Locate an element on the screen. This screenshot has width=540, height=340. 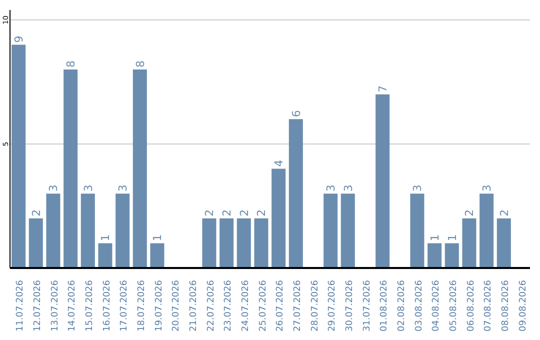
x-tick-label: 12.07.2026 is located at coordinates (38, 306).